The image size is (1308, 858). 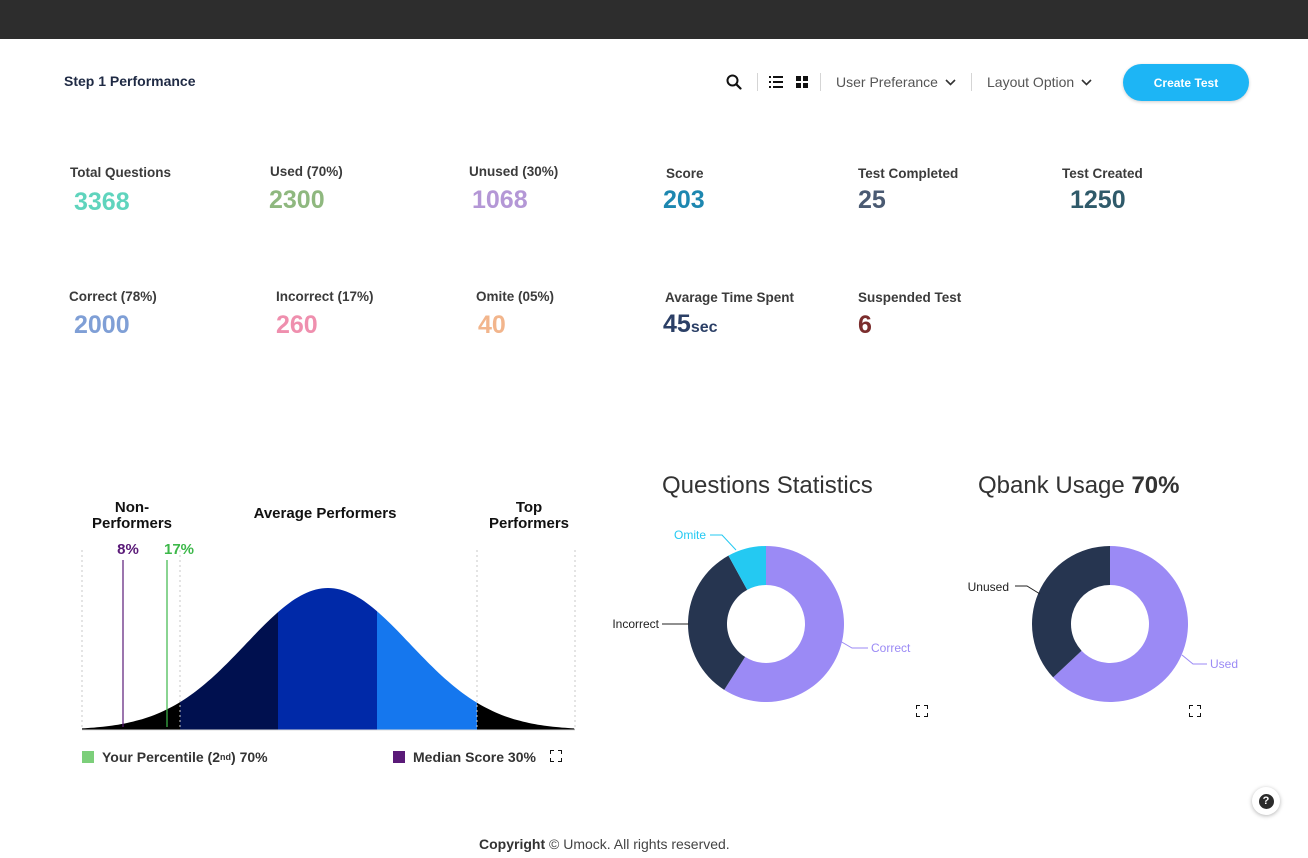 I want to click on donut-slice-unused, so click(x=1071, y=612).